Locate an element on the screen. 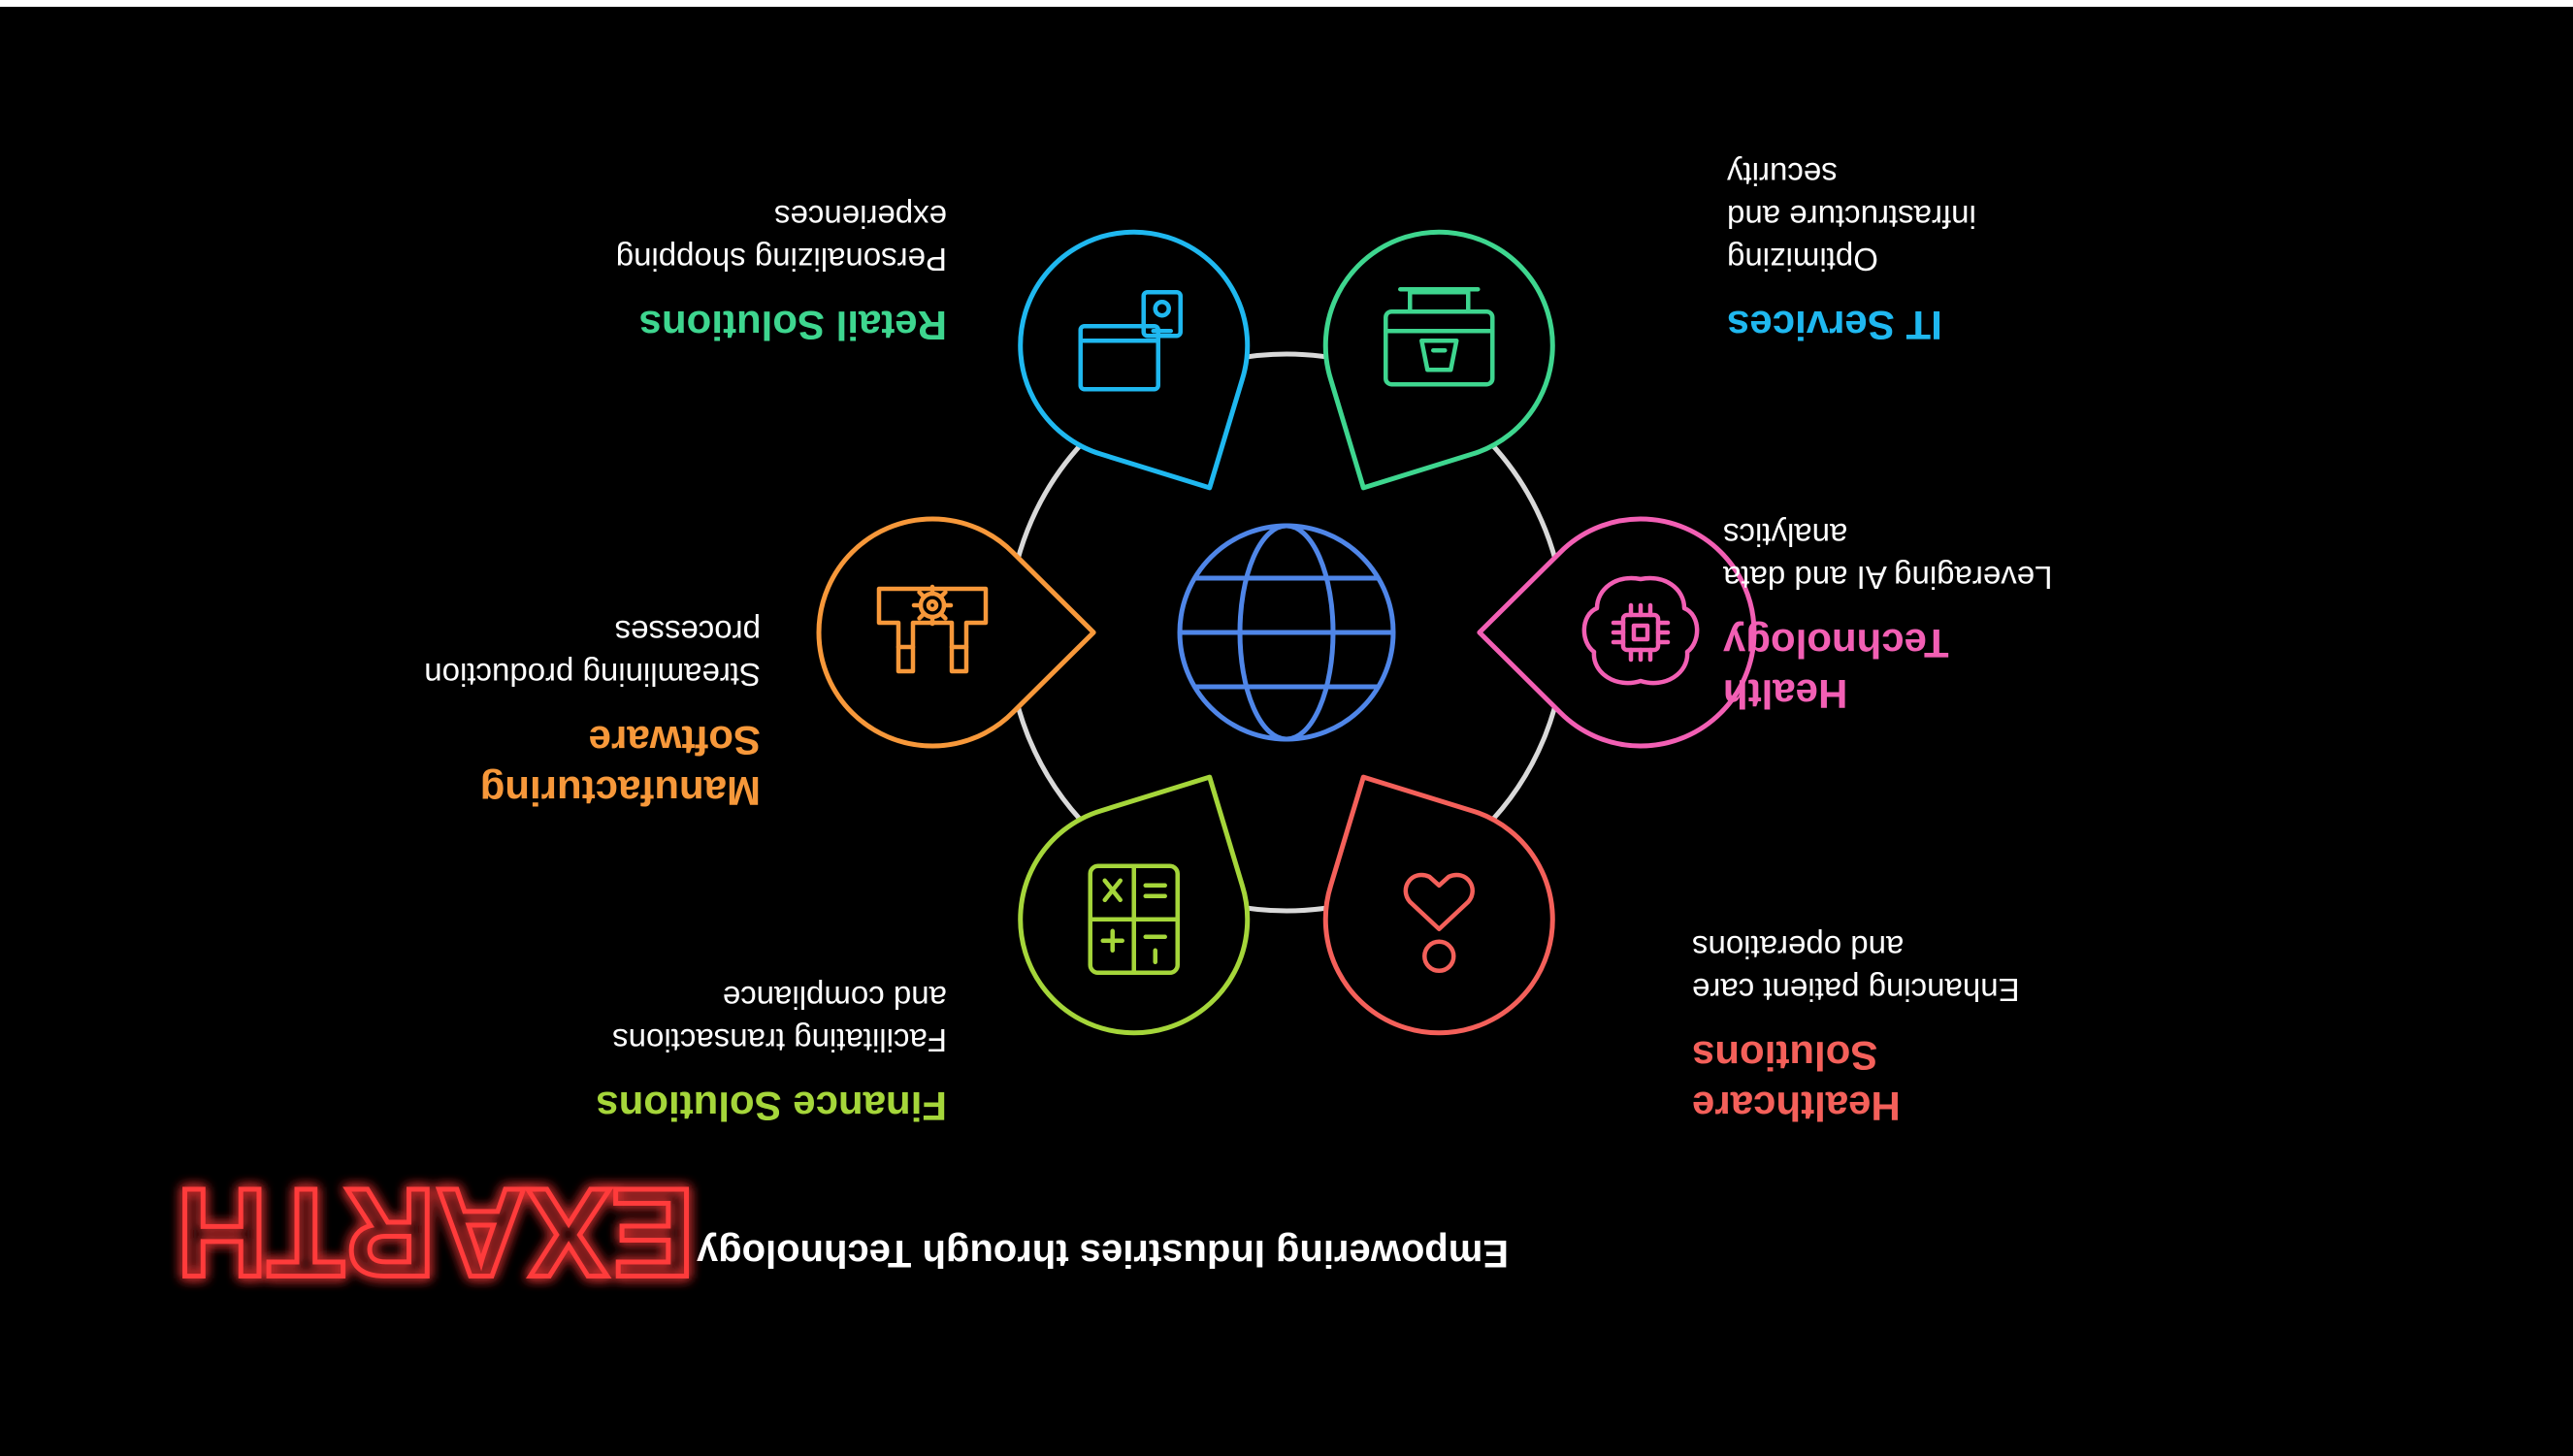 This screenshot has height=1456, width=2573. item-title: Retail Solutions is located at coordinates (792, 325).